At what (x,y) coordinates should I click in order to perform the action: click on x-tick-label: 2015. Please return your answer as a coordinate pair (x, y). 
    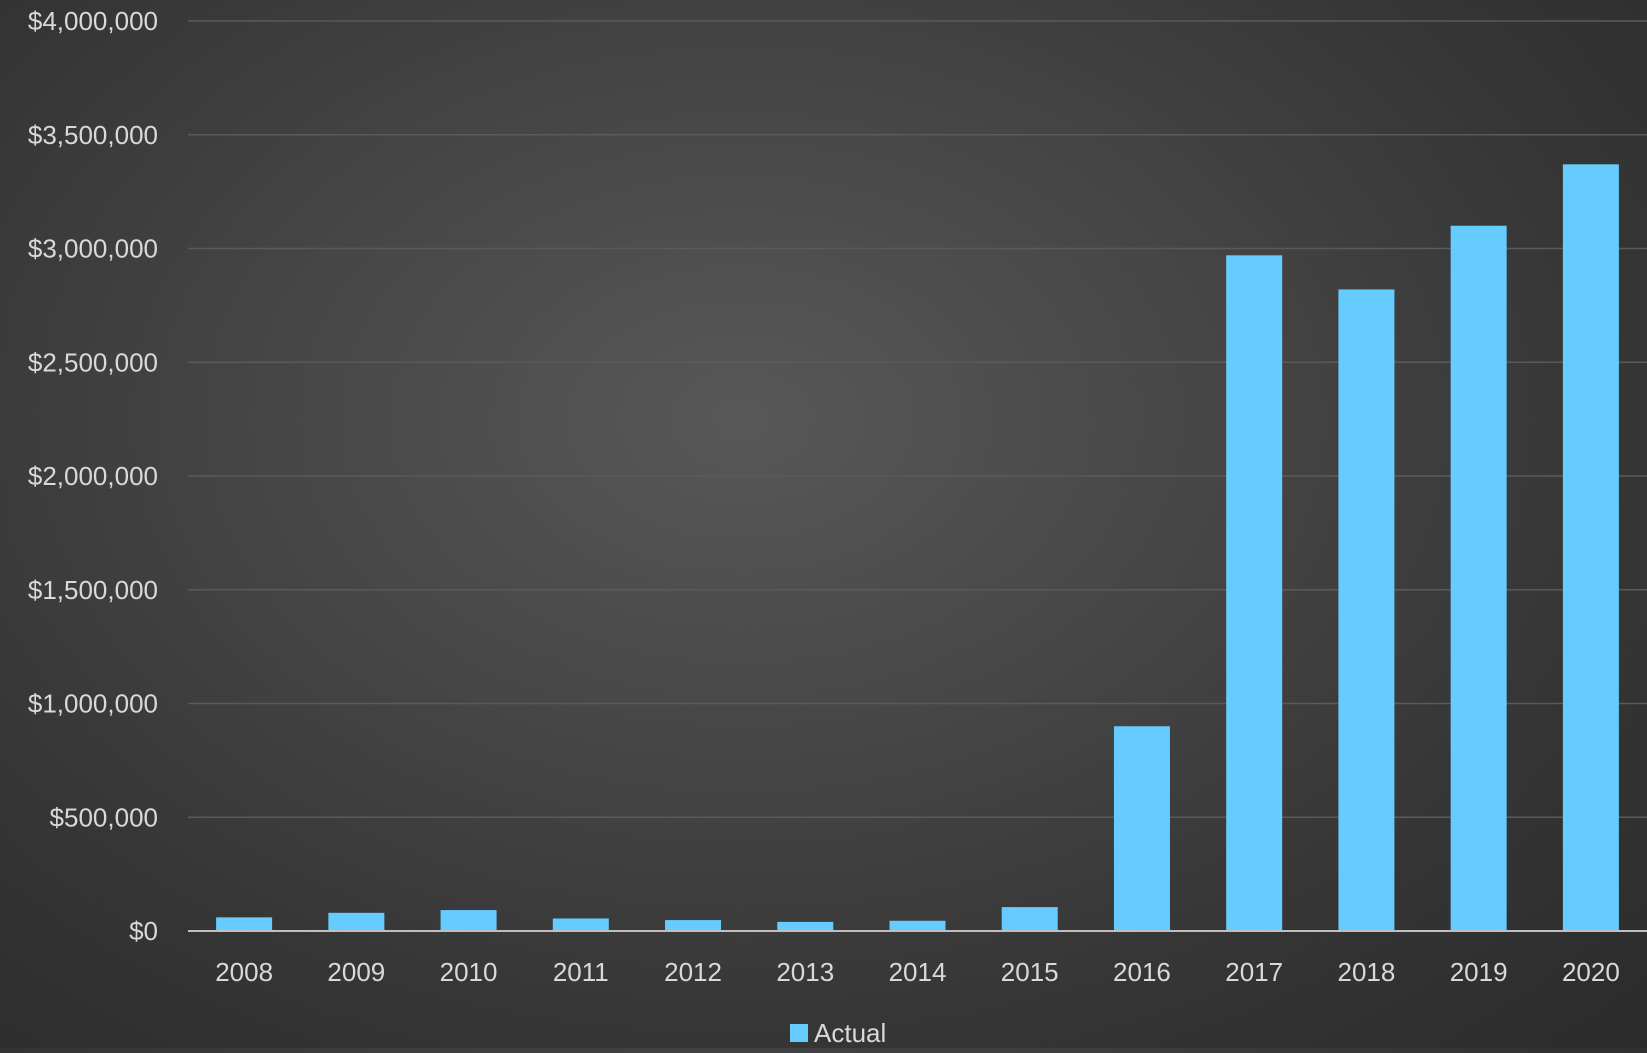
    Looking at the image, I should click on (1030, 972).